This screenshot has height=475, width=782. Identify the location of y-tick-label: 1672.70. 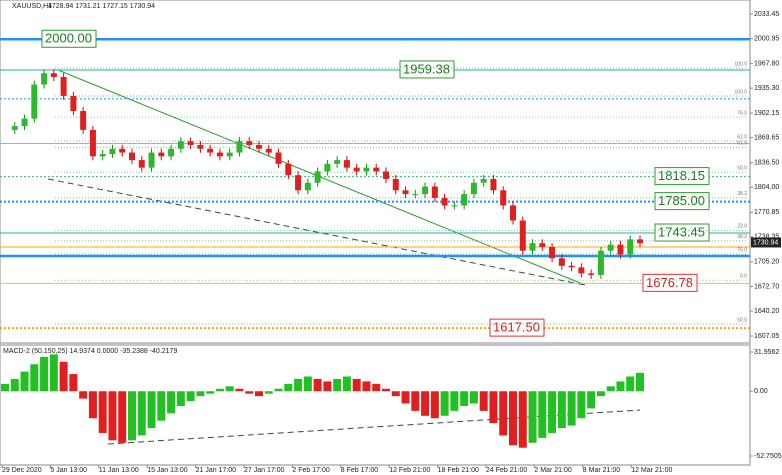
(766, 286).